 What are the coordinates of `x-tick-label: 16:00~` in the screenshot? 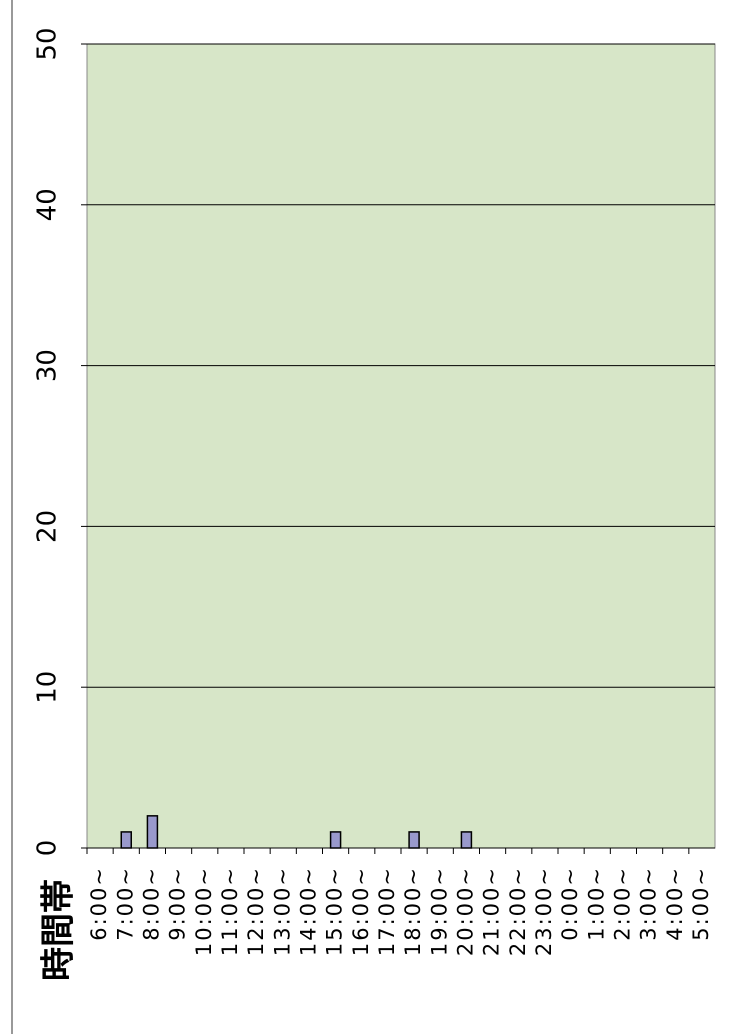 It's located at (361, 911).